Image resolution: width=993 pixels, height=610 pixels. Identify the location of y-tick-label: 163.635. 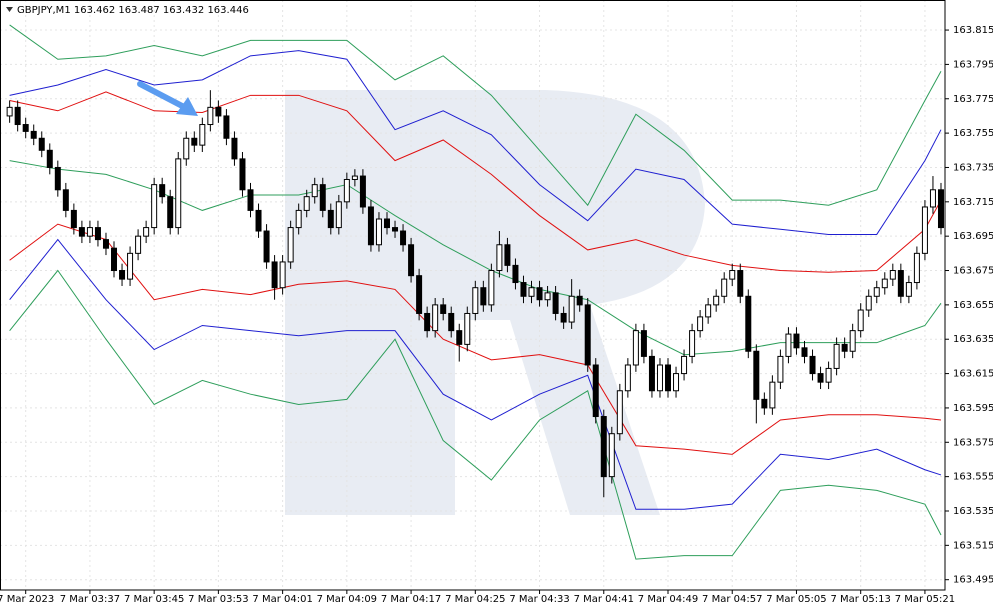
(973, 339).